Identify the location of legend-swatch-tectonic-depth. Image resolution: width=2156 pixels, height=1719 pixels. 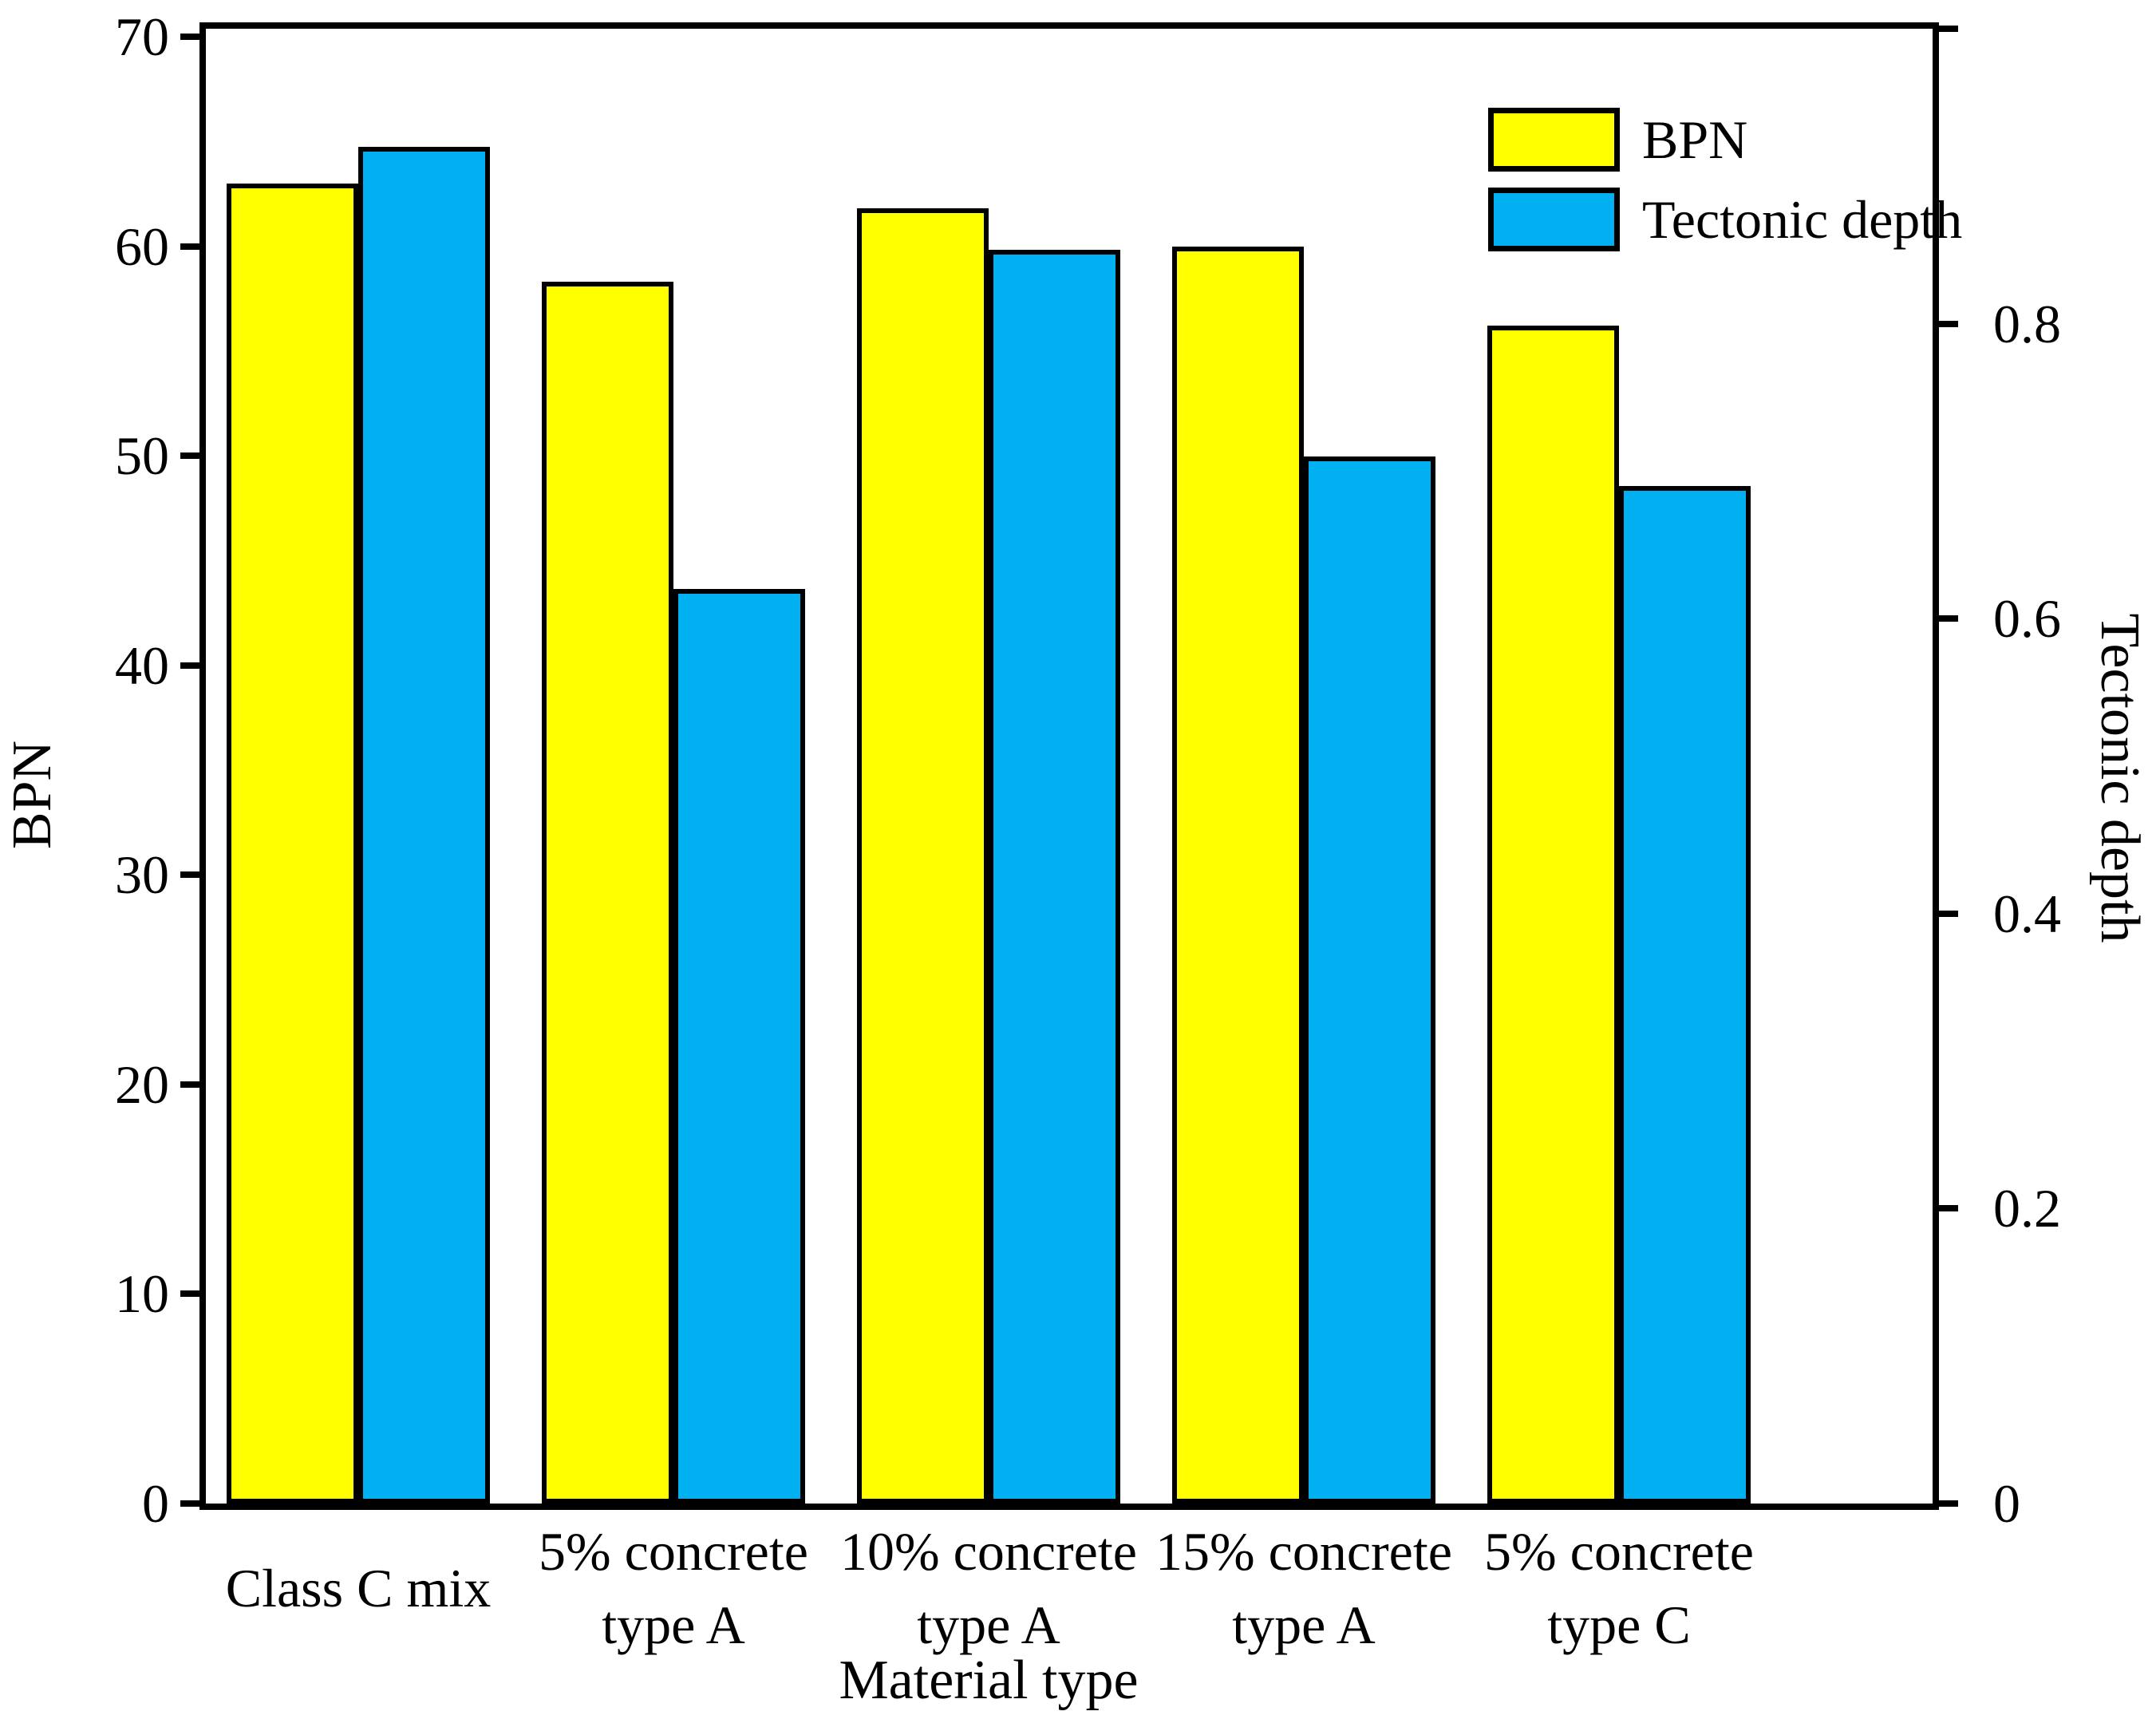
(1554, 219).